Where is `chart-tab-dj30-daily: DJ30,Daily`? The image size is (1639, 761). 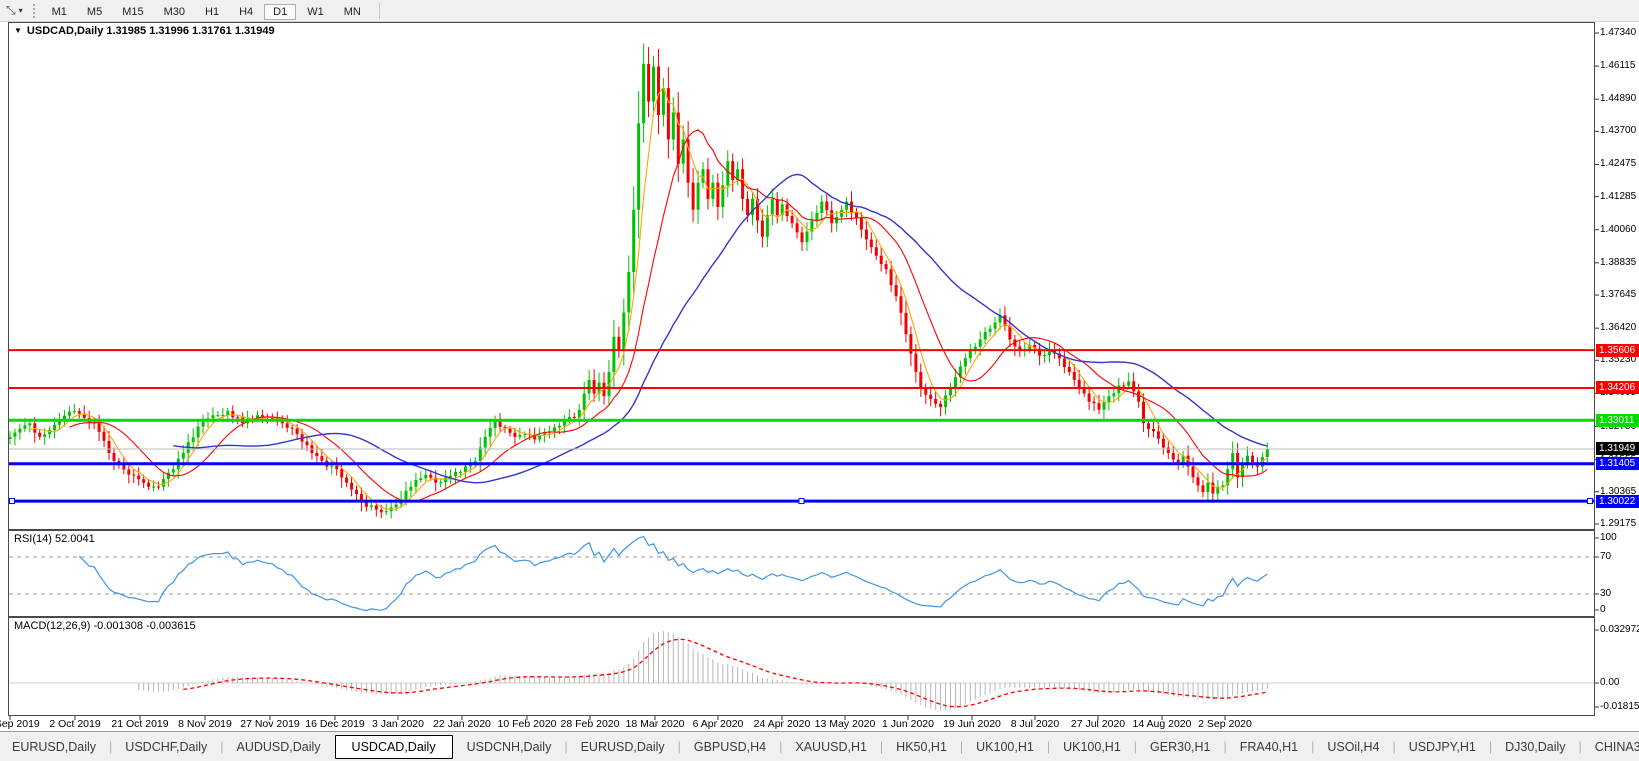
chart-tab-dj30-daily: DJ30,Daily is located at coordinates (1535, 747).